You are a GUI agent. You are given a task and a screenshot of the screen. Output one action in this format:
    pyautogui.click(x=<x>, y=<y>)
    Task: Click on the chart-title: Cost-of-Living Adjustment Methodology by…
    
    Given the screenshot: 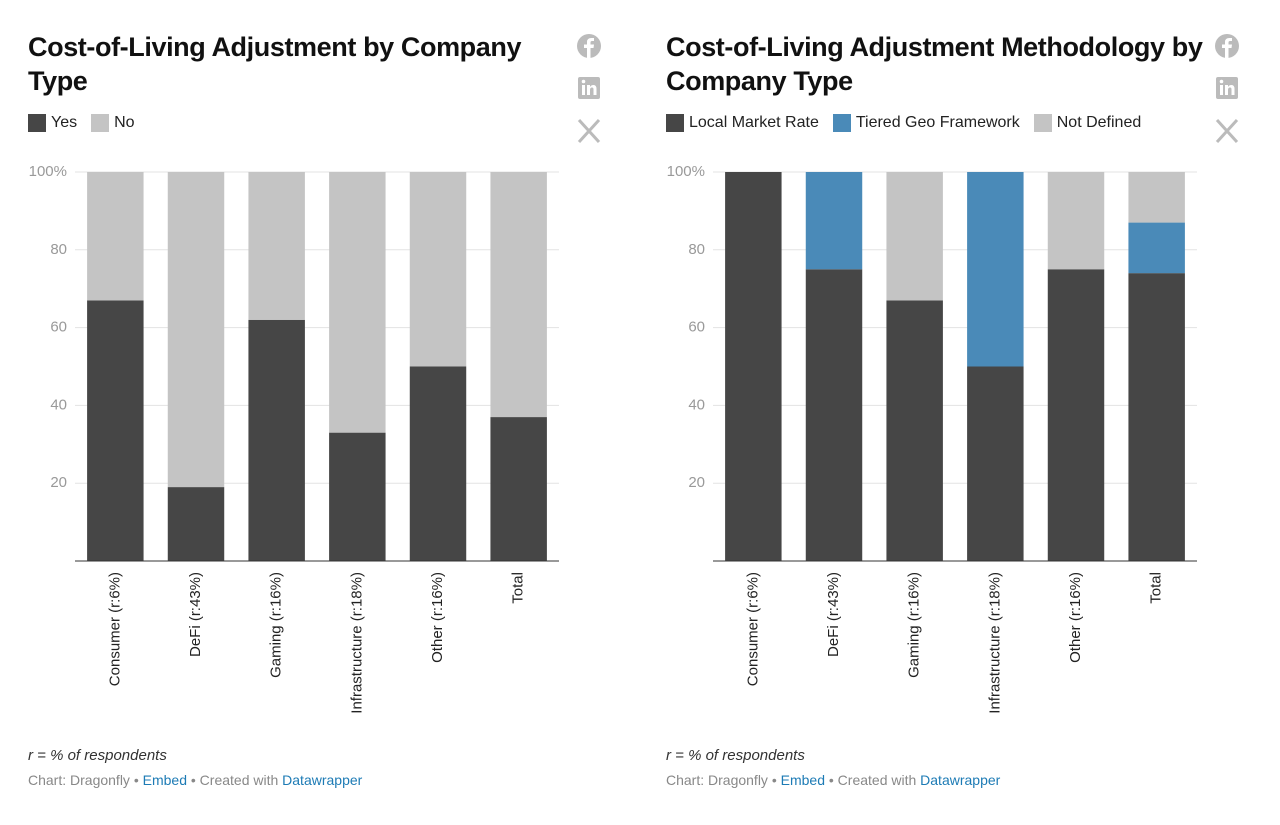 What is the action you would take?
    pyautogui.click(x=934, y=64)
    